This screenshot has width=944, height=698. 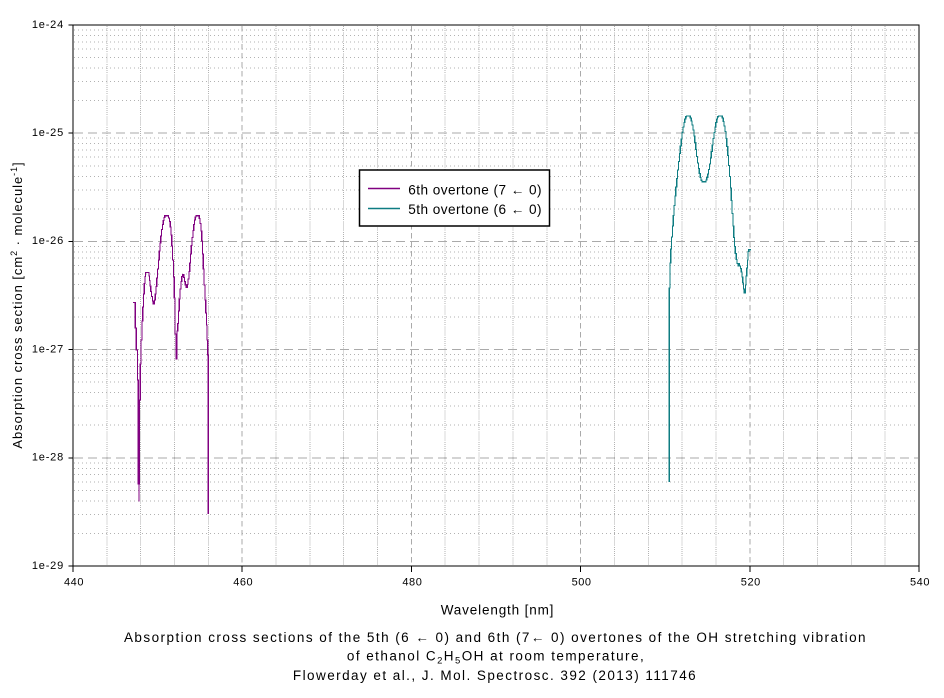 I want to click on svg-text: 540, so click(x=920, y=583).